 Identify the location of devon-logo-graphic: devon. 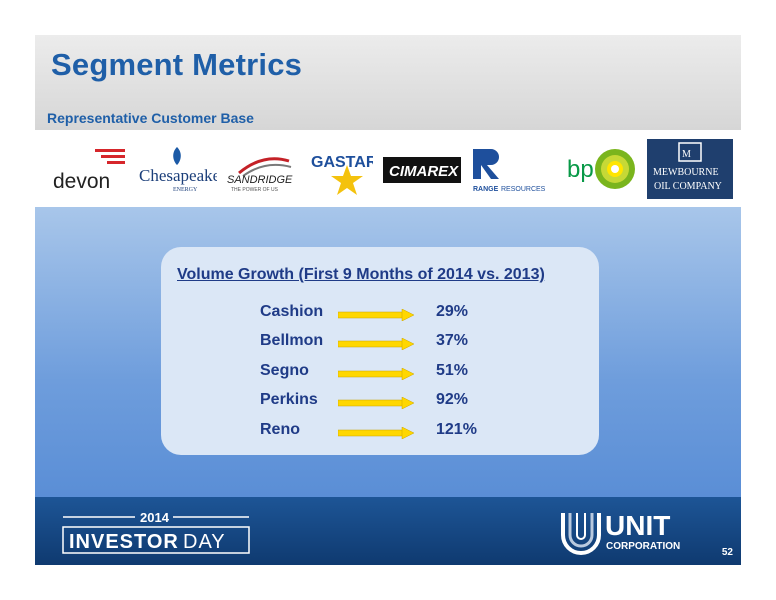
(89, 171).